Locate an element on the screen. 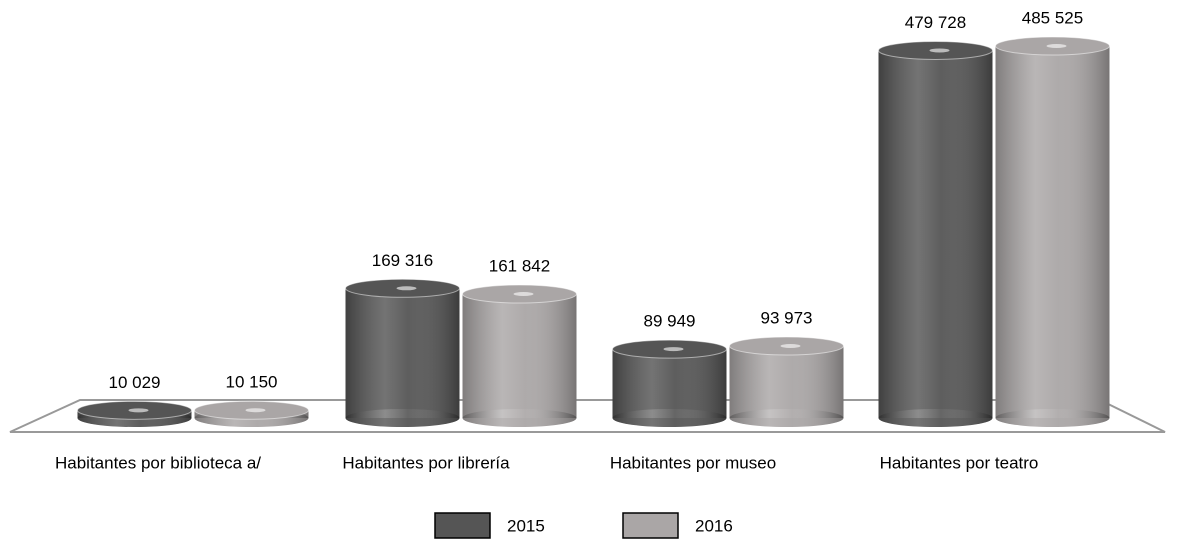 The width and height of the screenshot is (1177, 547). data-label: 89 949 is located at coordinates (670, 321).